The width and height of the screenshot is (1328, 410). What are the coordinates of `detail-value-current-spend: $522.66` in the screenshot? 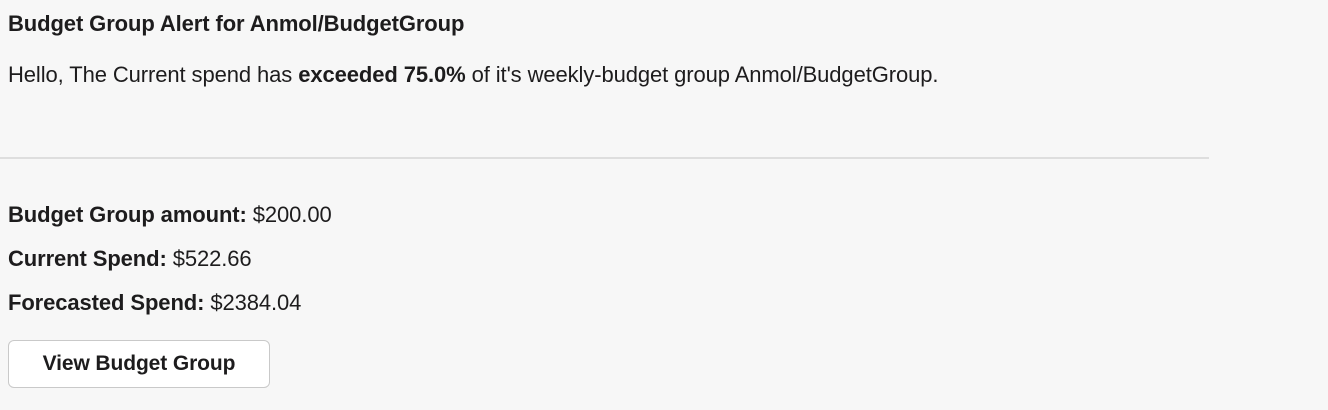 It's located at (212, 258).